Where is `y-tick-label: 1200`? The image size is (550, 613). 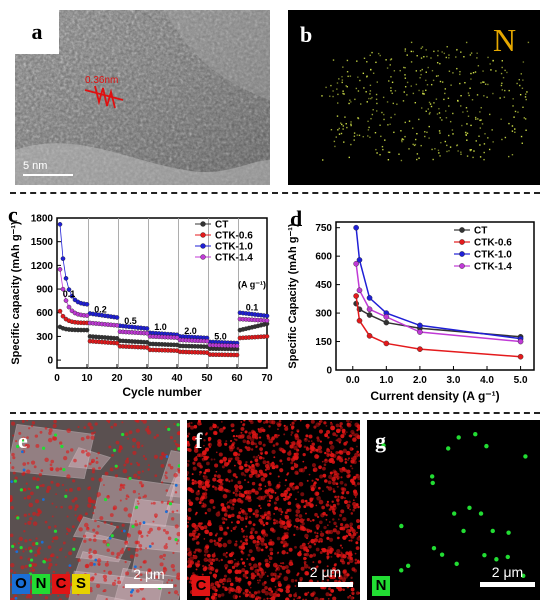
y-tick-label: 1200 is located at coordinates (42, 266).